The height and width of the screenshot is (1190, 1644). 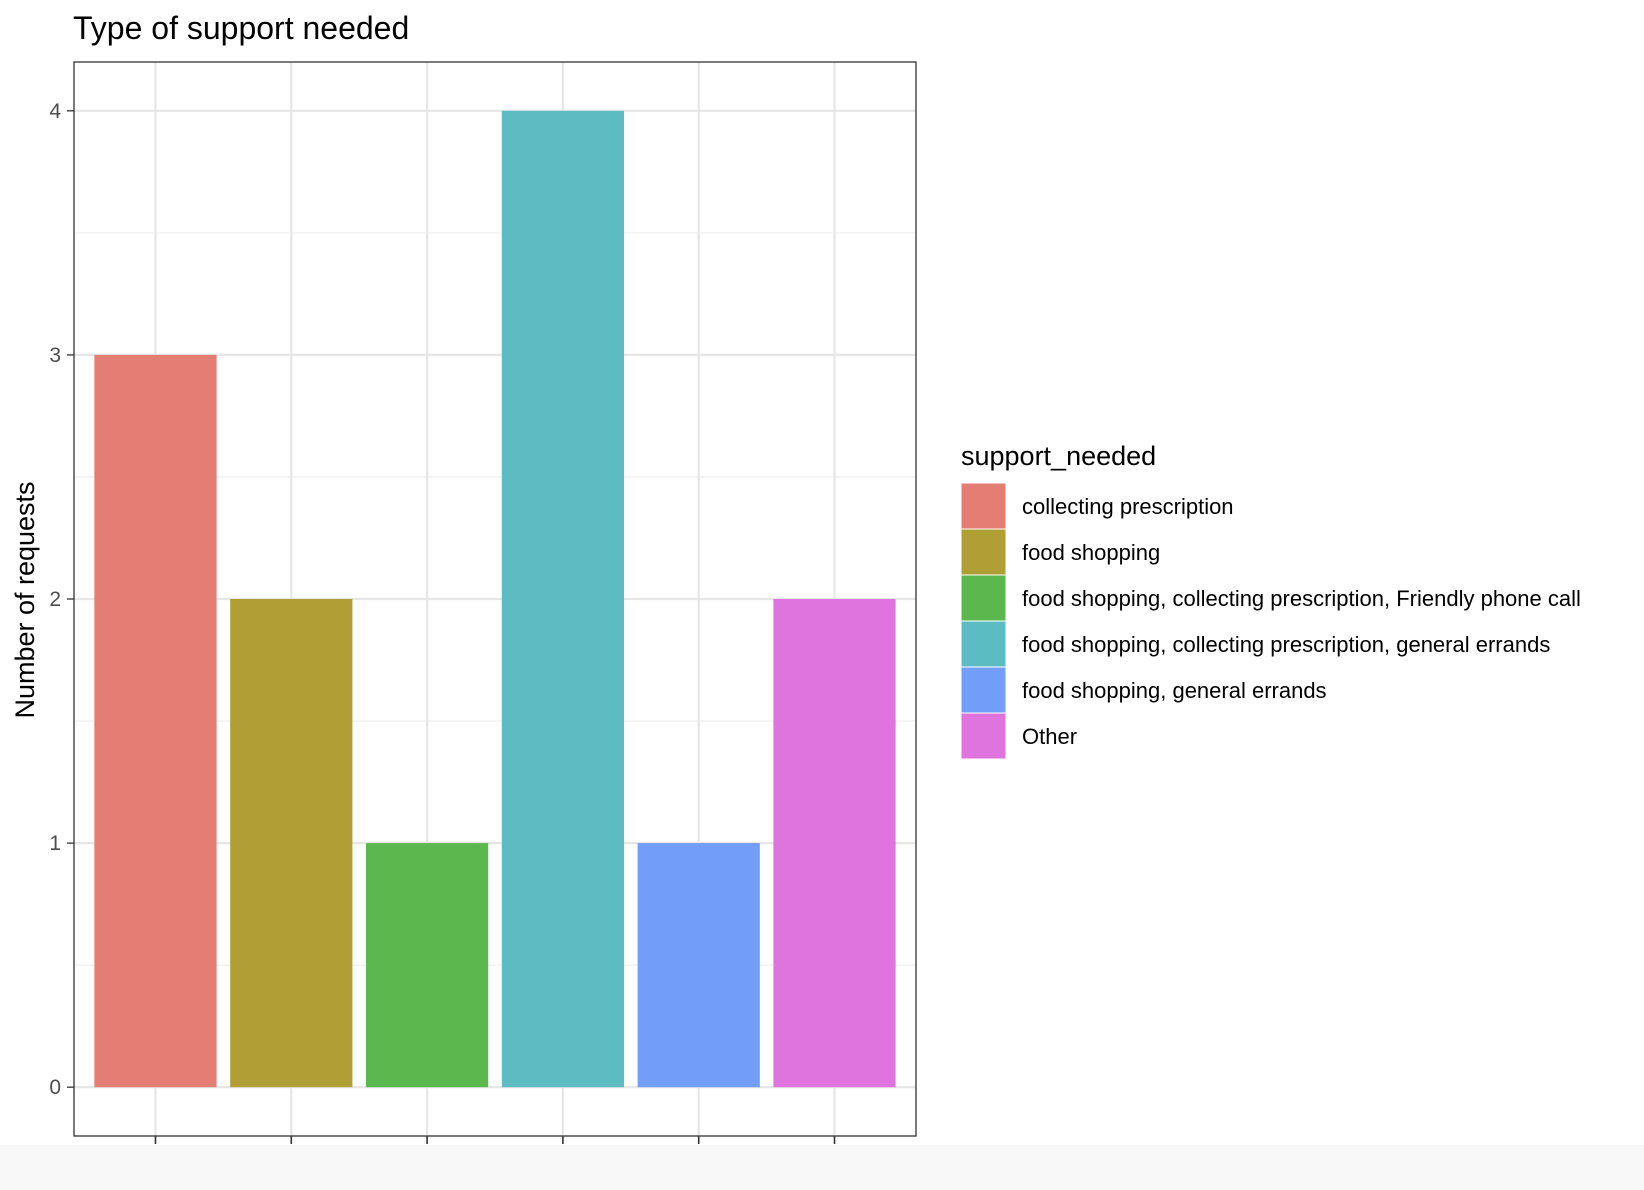 What do you see at coordinates (61, 599) in the screenshot?
I see `y-axis: 0 1 2 3 4` at bounding box center [61, 599].